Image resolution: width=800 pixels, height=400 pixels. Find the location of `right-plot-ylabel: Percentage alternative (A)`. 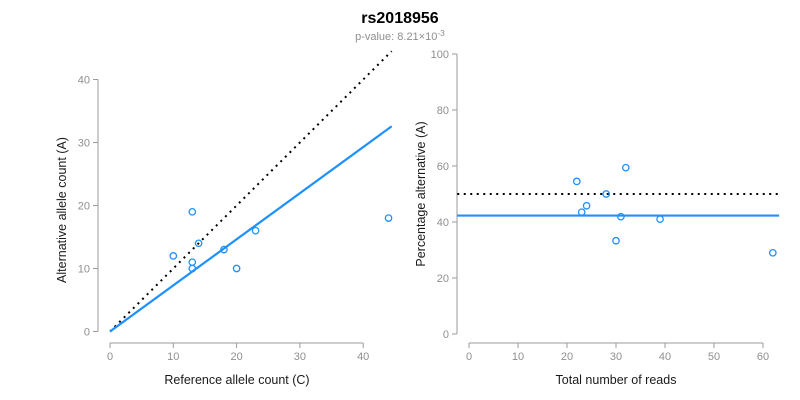

right-plot-ylabel: Percentage alternative (A) is located at coordinates (421, 193).